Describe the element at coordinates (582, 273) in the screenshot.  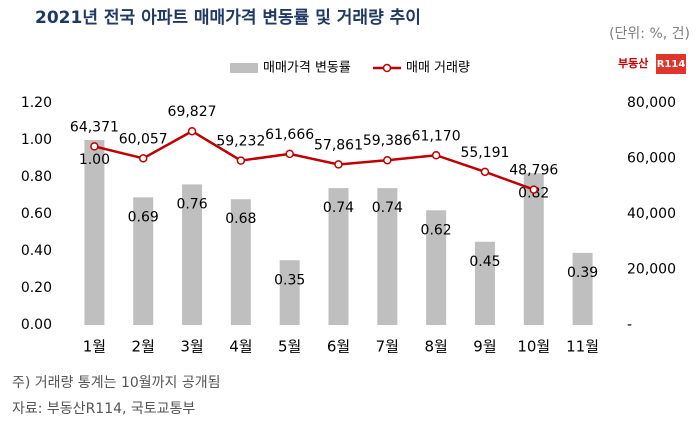
I see `bar-value-label: 0.39` at that location.